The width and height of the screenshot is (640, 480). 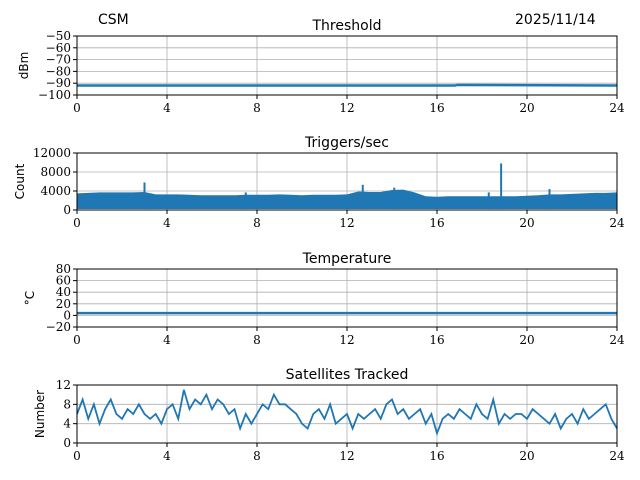 What do you see at coordinates (347, 259) in the screenshot?
I see `chart-title: Temperature` at bounding box center [347, 259].